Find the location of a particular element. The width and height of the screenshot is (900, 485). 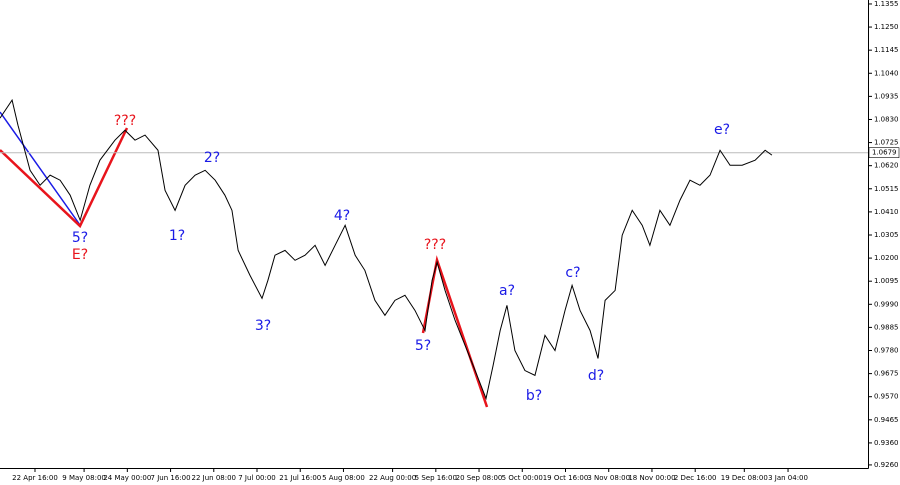

x-tick-label: 3 Nov 08:00 is located at coordinates (608, 478).